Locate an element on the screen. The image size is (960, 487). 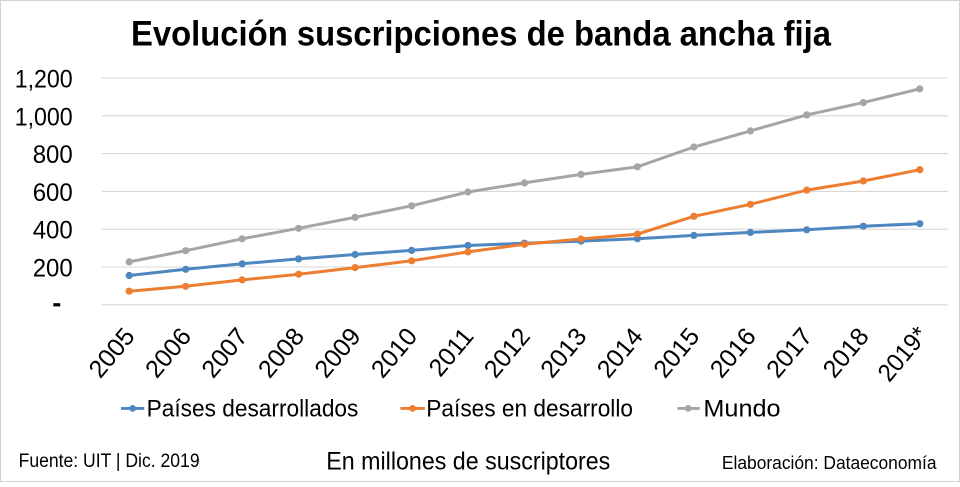
svg-text: Países en desarrollo is located at coordinates (529, 408).